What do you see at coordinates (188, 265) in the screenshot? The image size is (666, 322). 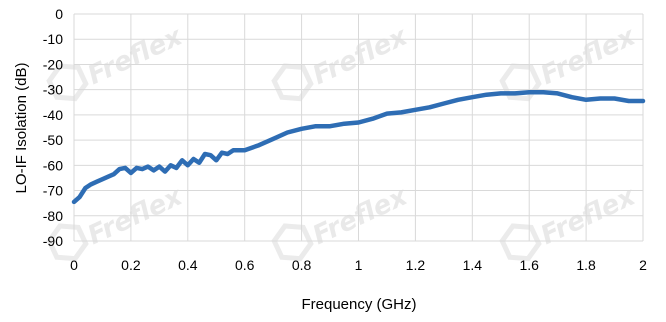 I see `x-tick-label: 0.4` at bounding box center [188, 265].